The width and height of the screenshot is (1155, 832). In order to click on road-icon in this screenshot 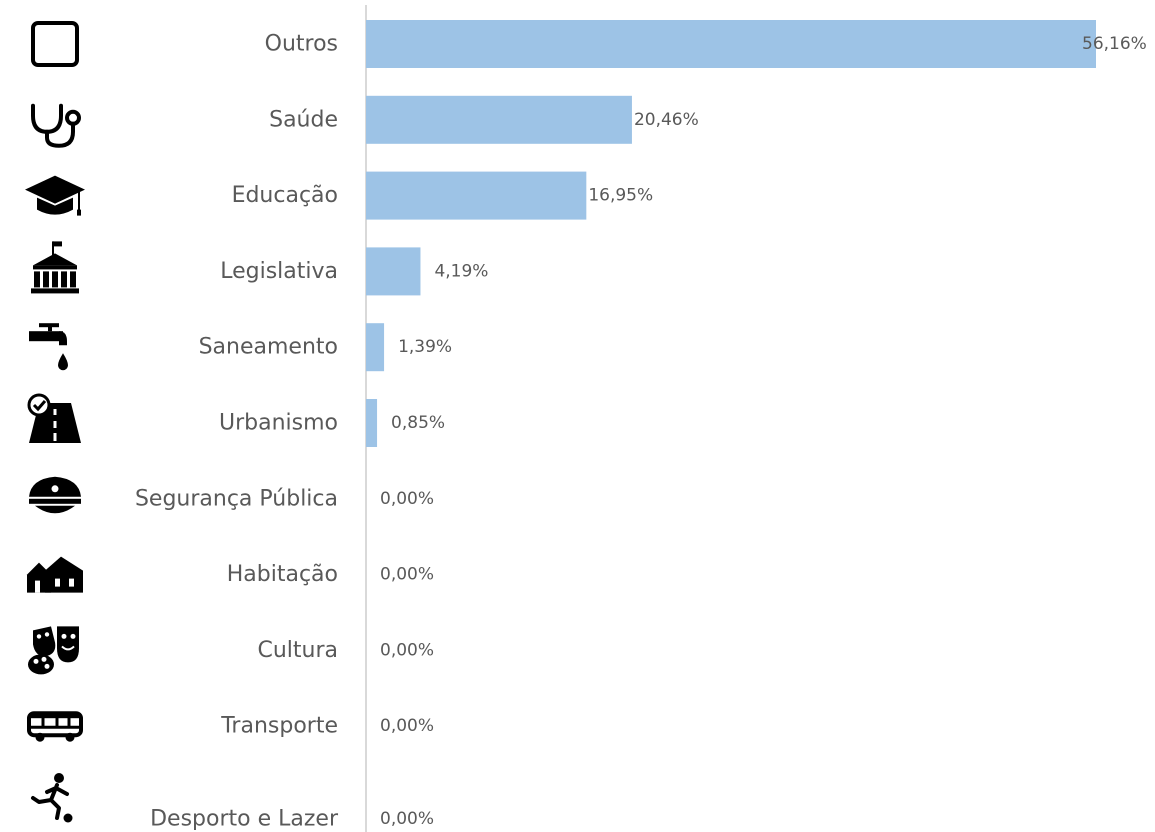, I will do `click(54, 418)`.